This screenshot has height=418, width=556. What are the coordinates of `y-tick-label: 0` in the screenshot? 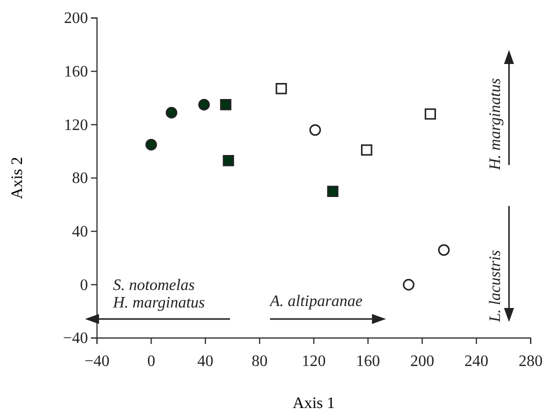 It's located at (84, 285).